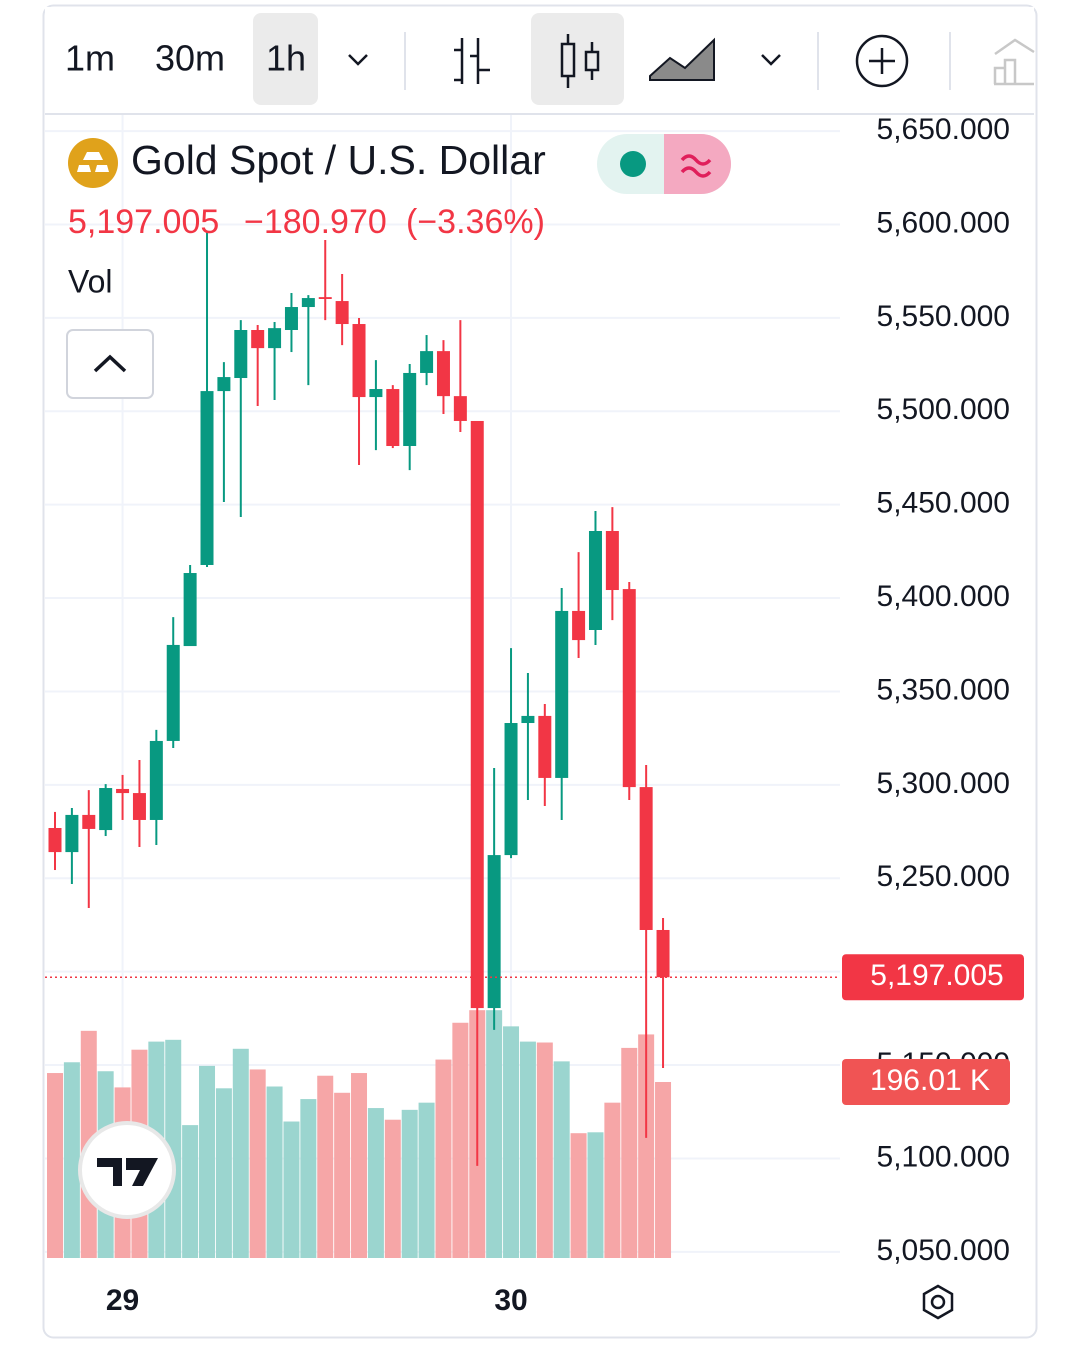 The width and height of the screenshot is (1080, 1345). I want to click on settings-icon, so click(938, 1302).